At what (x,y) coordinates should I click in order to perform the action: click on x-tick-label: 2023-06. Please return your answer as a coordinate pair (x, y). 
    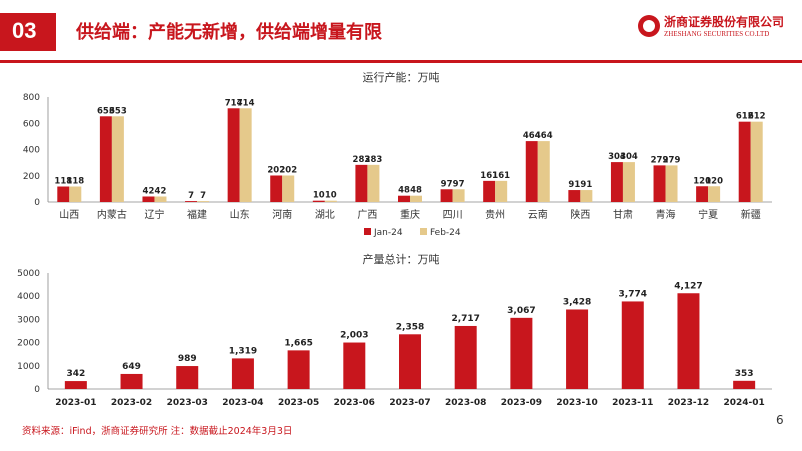
    Looking at the image, I should click on (354, 403).